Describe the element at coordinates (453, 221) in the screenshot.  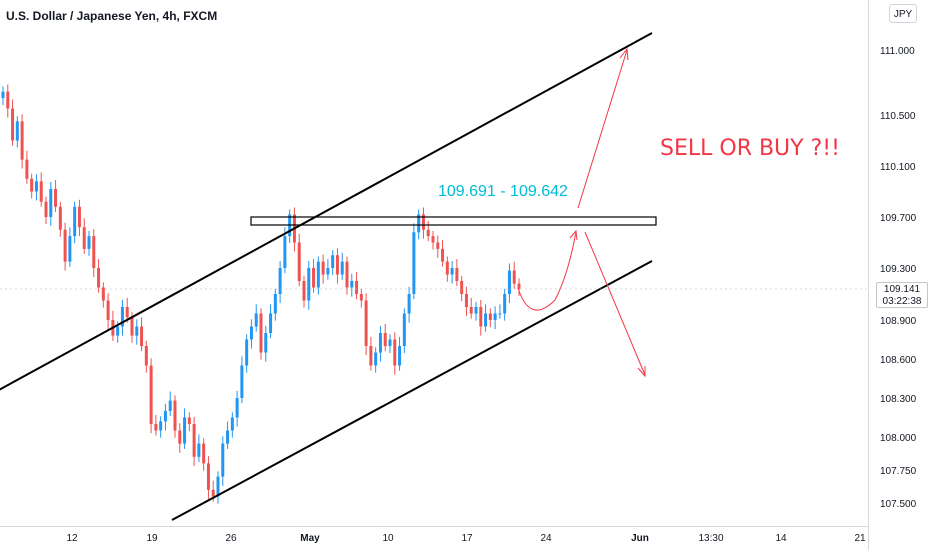
I see `resistance-zone-box` at that location.